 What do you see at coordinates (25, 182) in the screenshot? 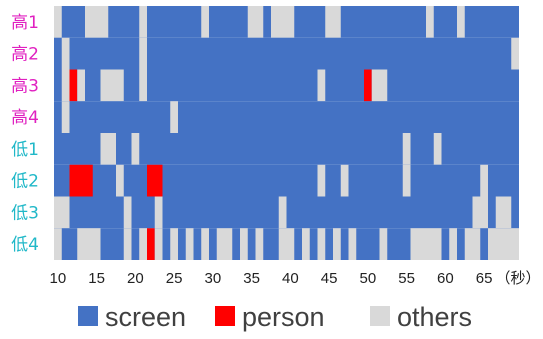
I see `row-label: 低2` at bounding box center [25, 182].